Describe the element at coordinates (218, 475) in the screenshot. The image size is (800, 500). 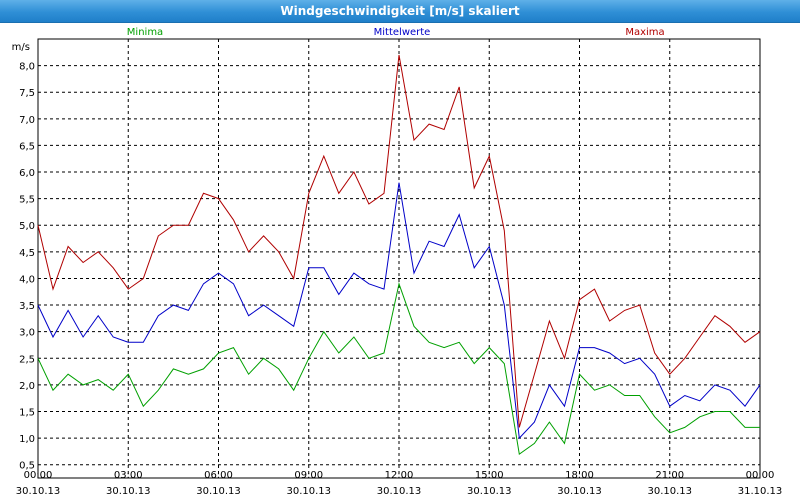
I see `x-tick-time: 06:00` at that location.